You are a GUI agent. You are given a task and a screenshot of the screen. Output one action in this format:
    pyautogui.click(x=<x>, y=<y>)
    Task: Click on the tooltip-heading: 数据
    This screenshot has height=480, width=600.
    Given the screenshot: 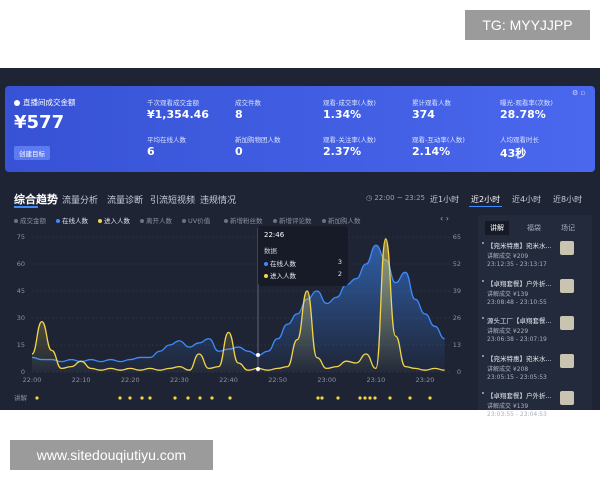 What is the action you would take?
    pyautogui.click(x=270, y=251)
    